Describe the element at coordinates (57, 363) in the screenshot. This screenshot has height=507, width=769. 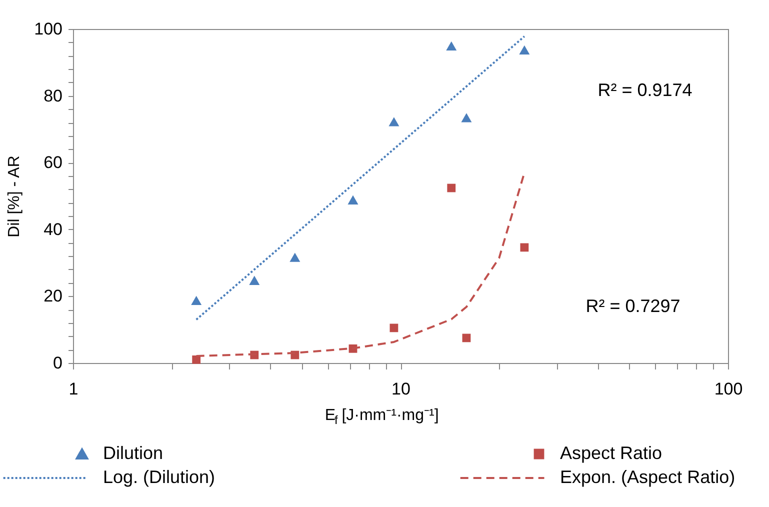
I see `y-tick-label: 0` at that location.